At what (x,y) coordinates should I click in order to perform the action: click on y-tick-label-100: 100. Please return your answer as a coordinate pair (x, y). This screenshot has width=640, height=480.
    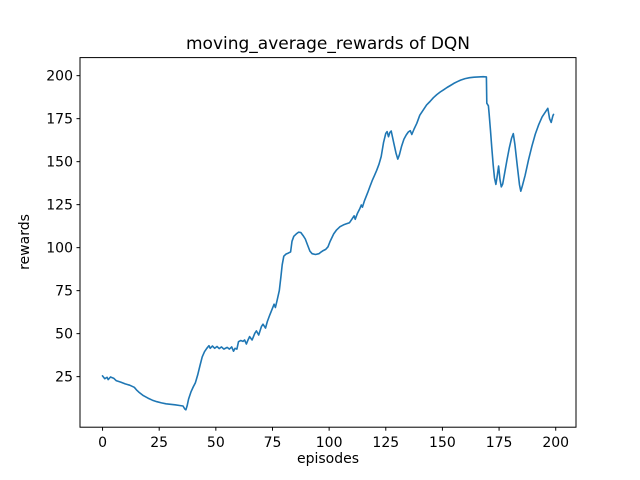
    Looking at the image, I should click on (59, 249).